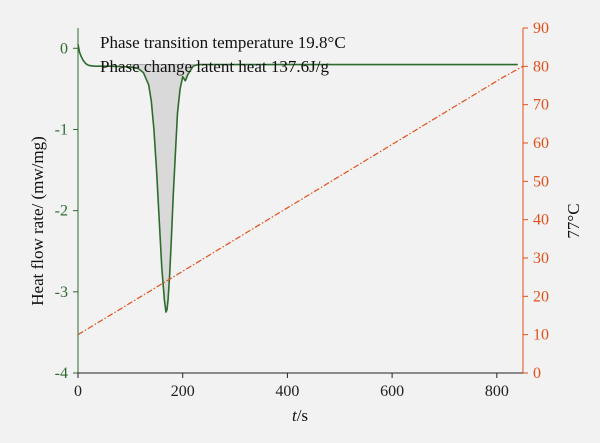 The width and height of the screenshot is (600, 443). What do you see at coordinates (223, 42) in the screenshot?
I see `annotation-phase-temp: Phase transition temperature 19.8°C` at bounding box center [223, 42].